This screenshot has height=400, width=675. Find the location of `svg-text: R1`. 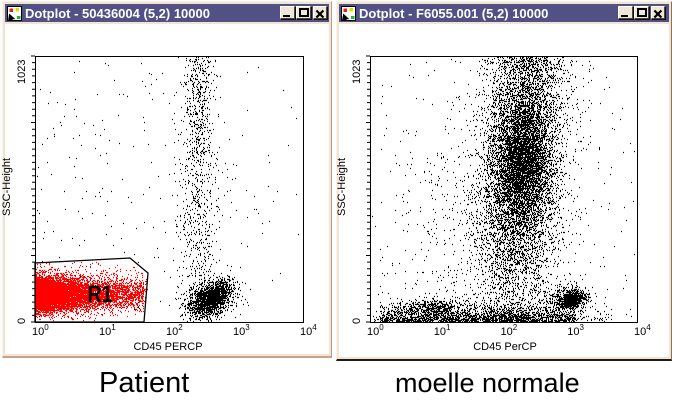

svg-text: R1 is located at coordinates (100, 294).